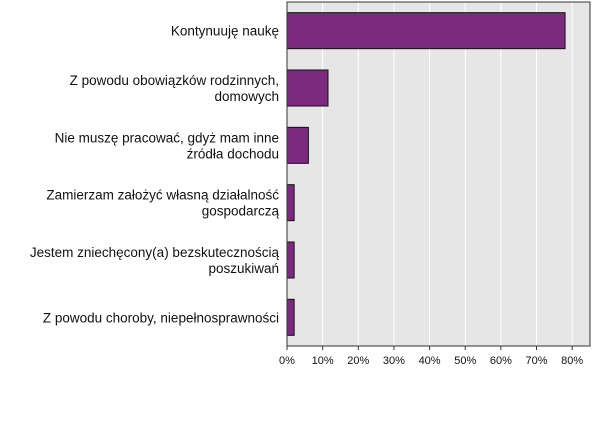 The width and height of the screenshot is (601, 429). I want to click on category-label: Kontynuuję naukę, so click(225, 31).